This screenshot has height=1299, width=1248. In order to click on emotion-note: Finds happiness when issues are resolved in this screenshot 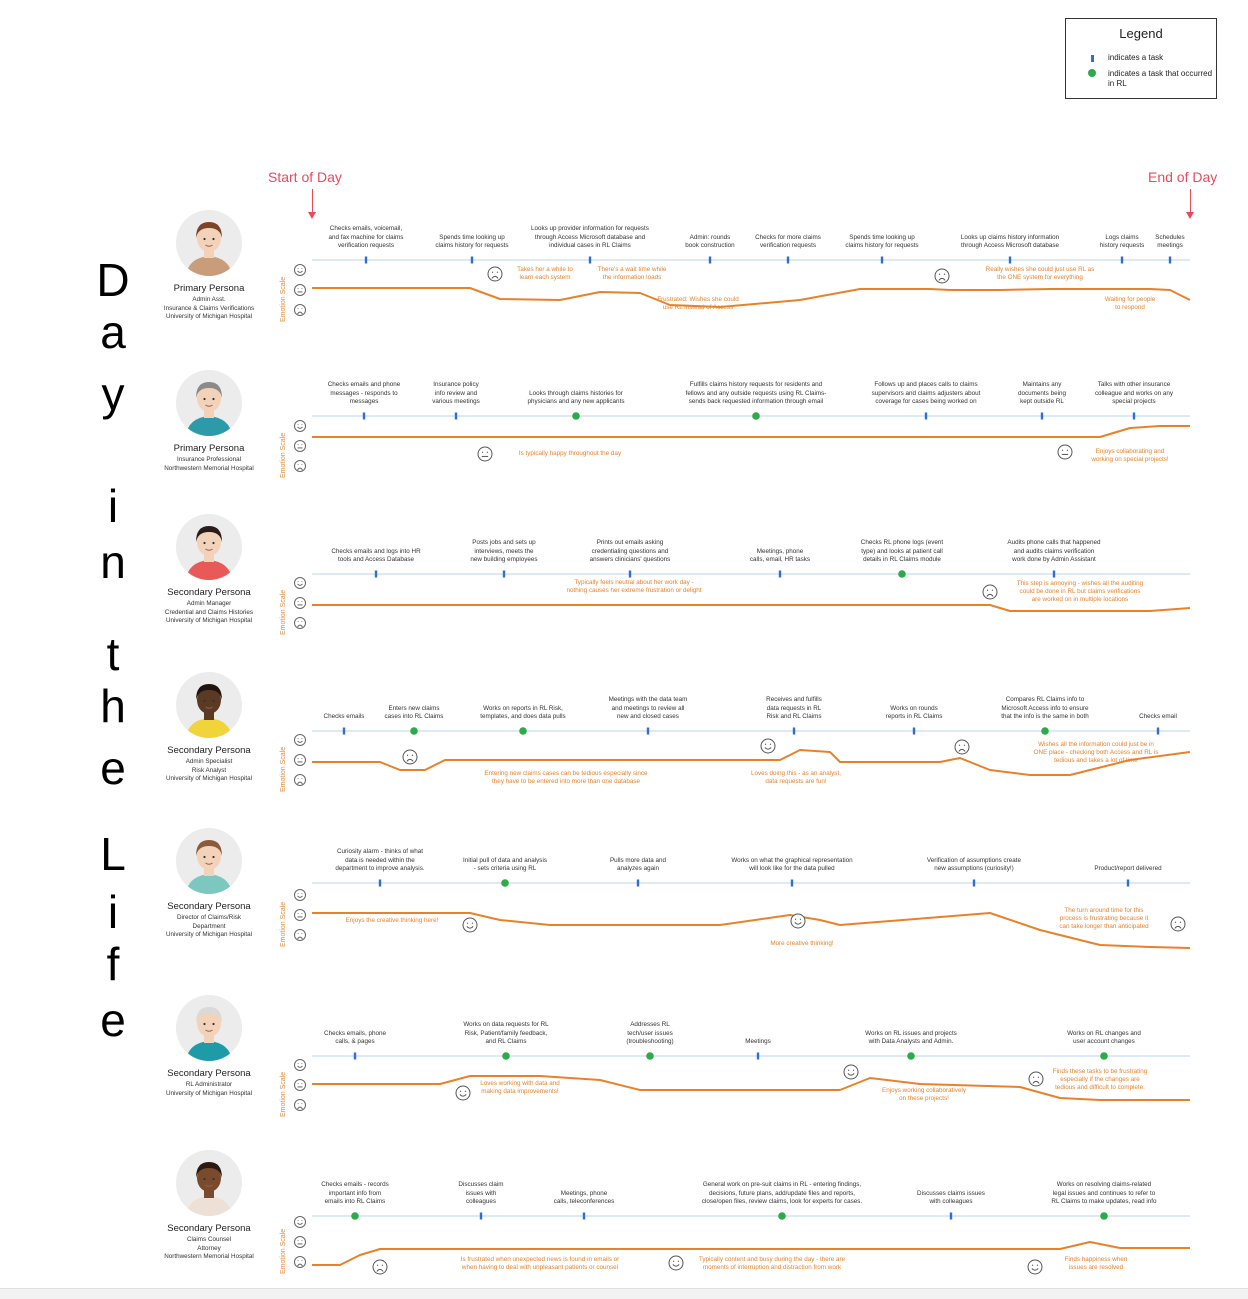, I will do `click(1096, 1264)`.